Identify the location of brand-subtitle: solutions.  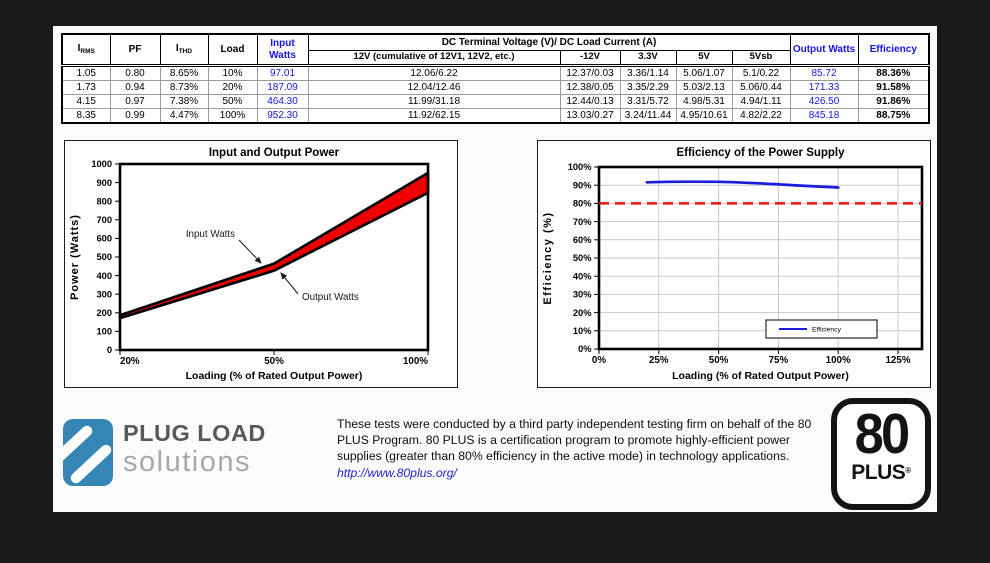
(187, 461).